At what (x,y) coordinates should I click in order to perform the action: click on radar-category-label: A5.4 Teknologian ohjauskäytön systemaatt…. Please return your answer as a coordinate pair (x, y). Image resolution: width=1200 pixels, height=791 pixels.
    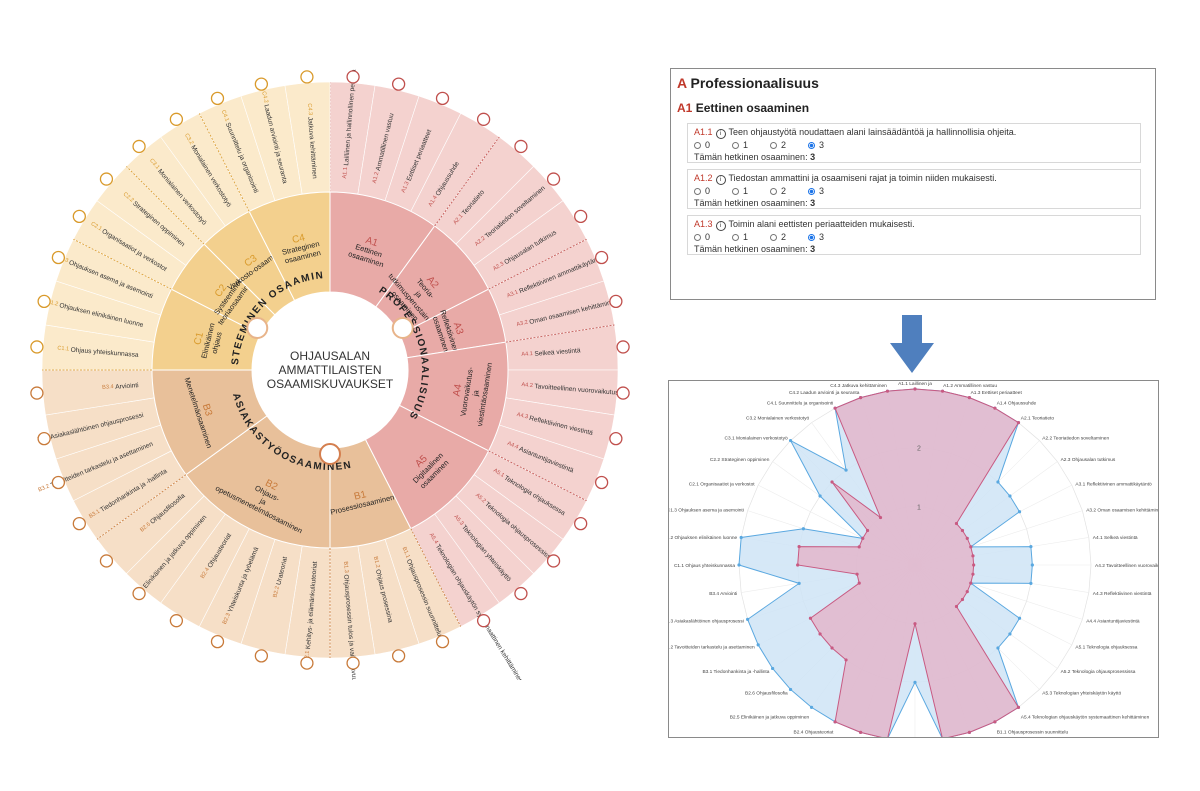
    Looking at the image, I should click on (1085, 718).